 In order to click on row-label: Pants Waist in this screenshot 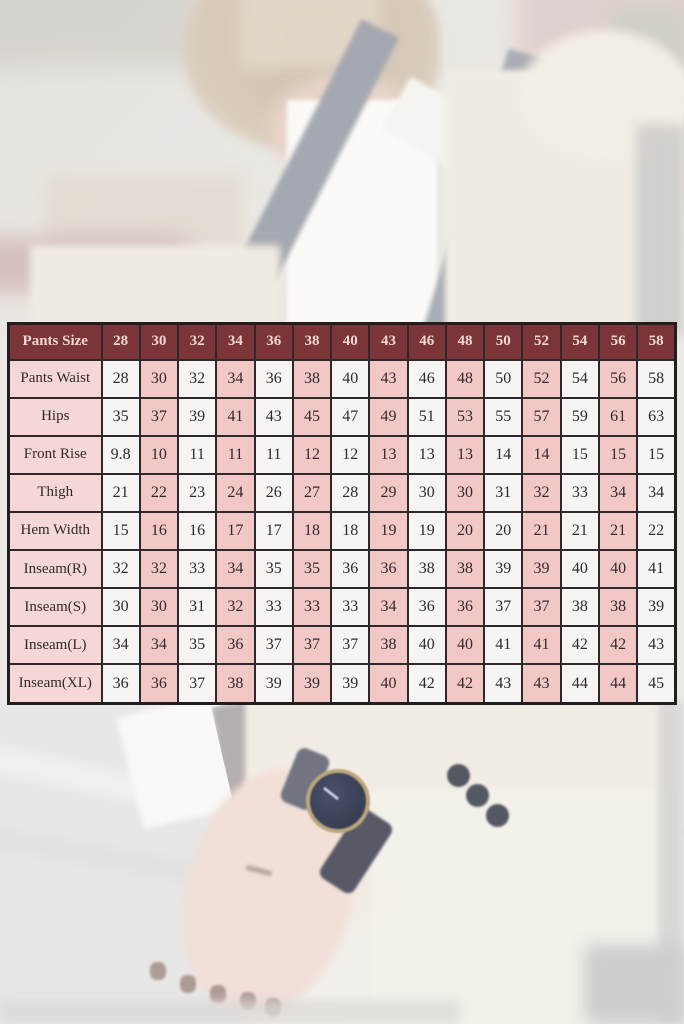, I will do `click(55, 378)`.